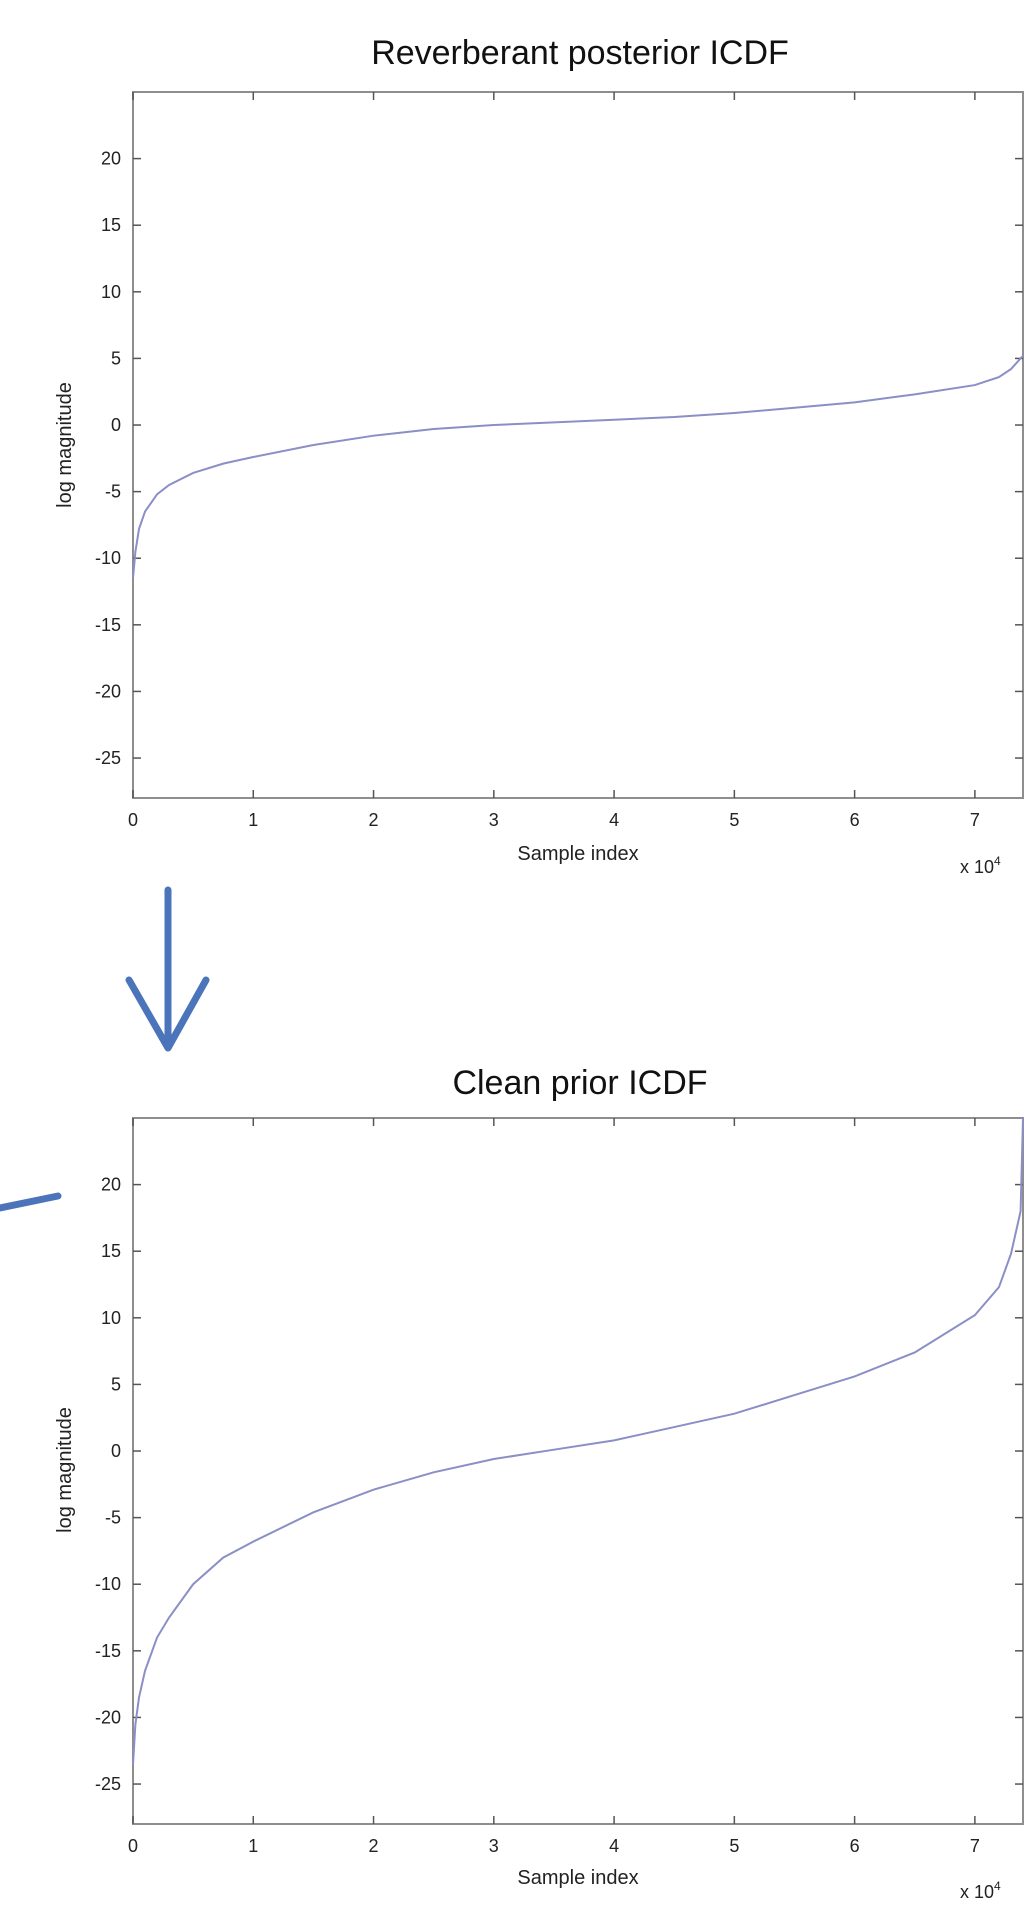  Describe the element at coordinates (579, 1083) in the screenshot. I see `chart-title: Clean prior ICDF` at that location.